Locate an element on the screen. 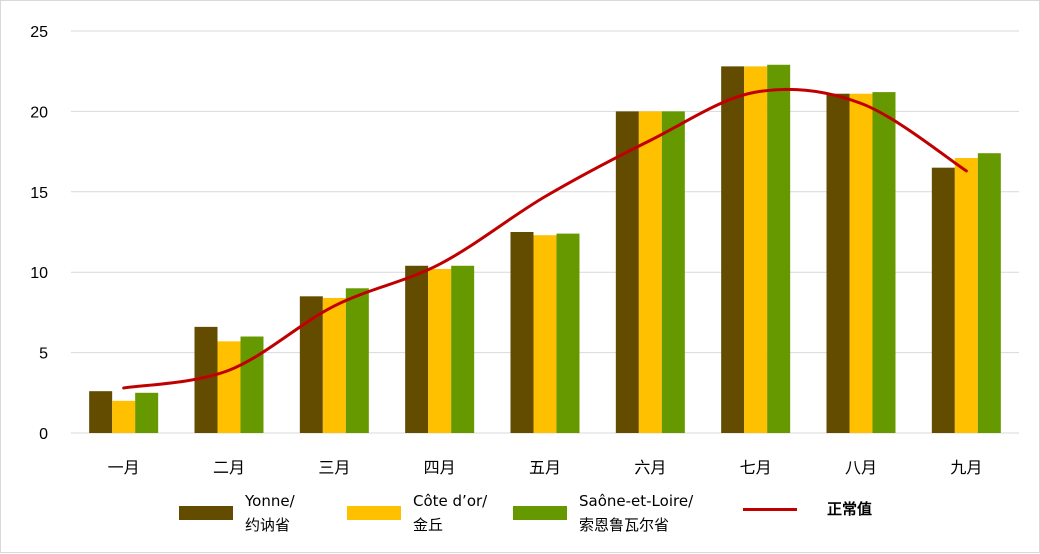  y-tick-label: 0 is located at coordinates (43, 434).